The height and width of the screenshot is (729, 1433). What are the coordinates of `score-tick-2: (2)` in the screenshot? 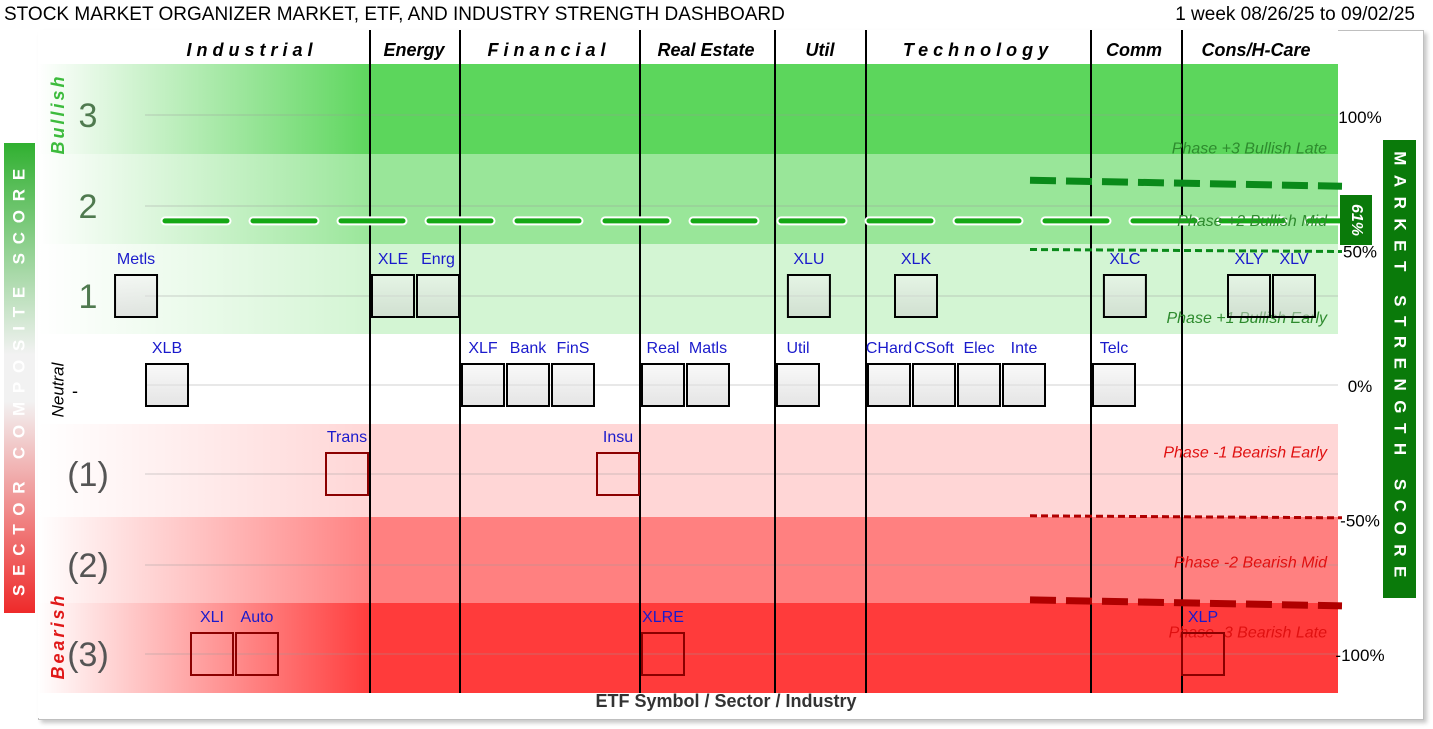 It's located at (88, 566).